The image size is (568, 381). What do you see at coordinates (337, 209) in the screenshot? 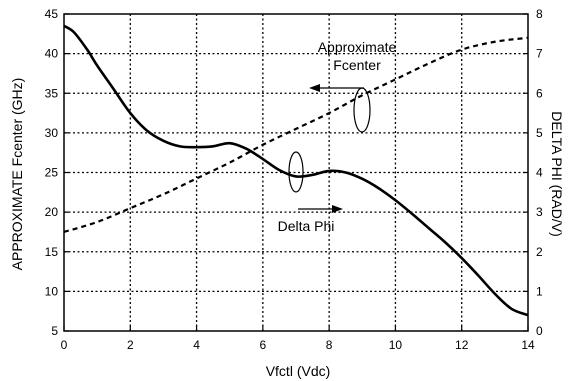
I see `annotation-delta-phi-arrowhead` at bounding box center [337, 209].